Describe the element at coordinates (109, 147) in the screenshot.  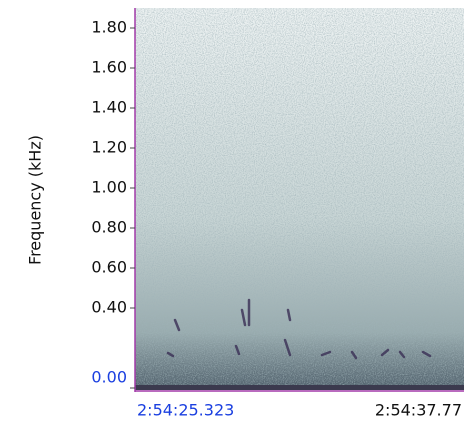
I see `y-tick-label: 1.20` at that location.